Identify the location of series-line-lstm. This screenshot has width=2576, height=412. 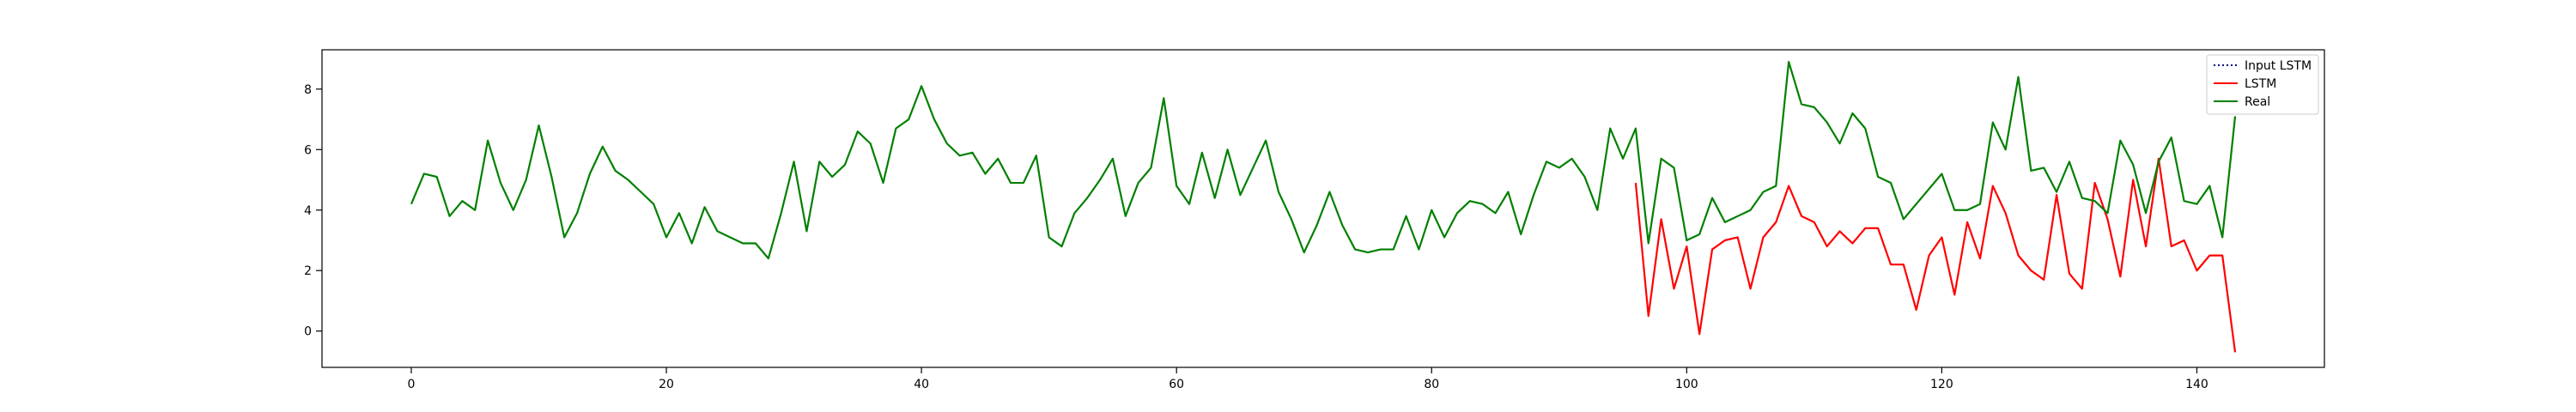
(1936, 255).